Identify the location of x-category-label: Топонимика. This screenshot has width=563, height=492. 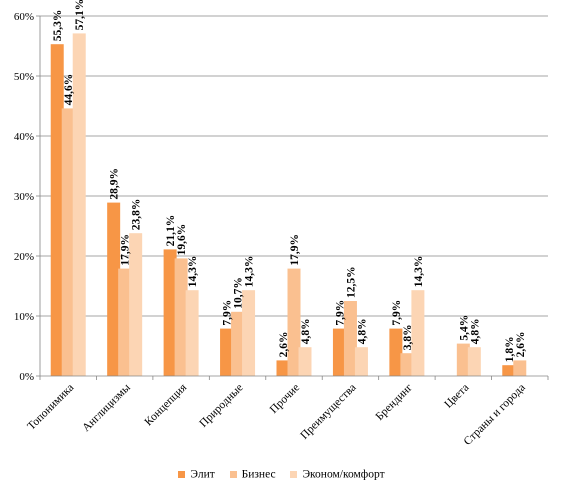
(50, 407).